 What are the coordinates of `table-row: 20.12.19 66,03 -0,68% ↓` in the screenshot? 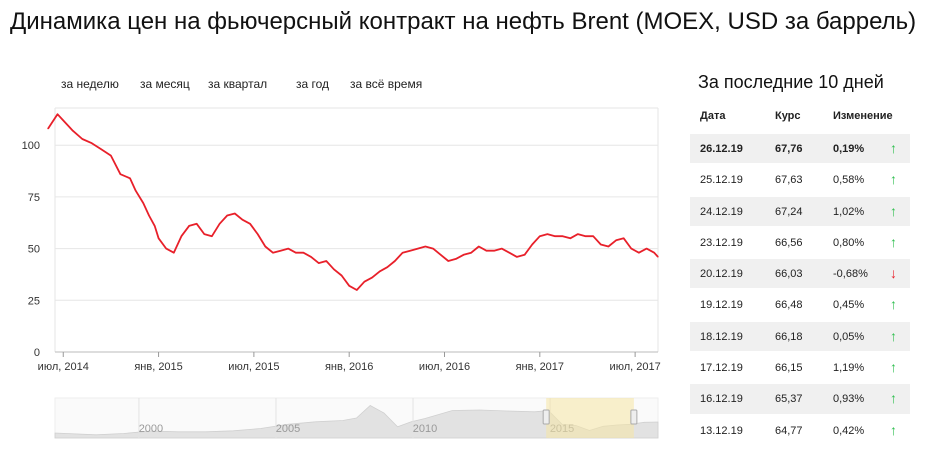 It's located at (800, 273).